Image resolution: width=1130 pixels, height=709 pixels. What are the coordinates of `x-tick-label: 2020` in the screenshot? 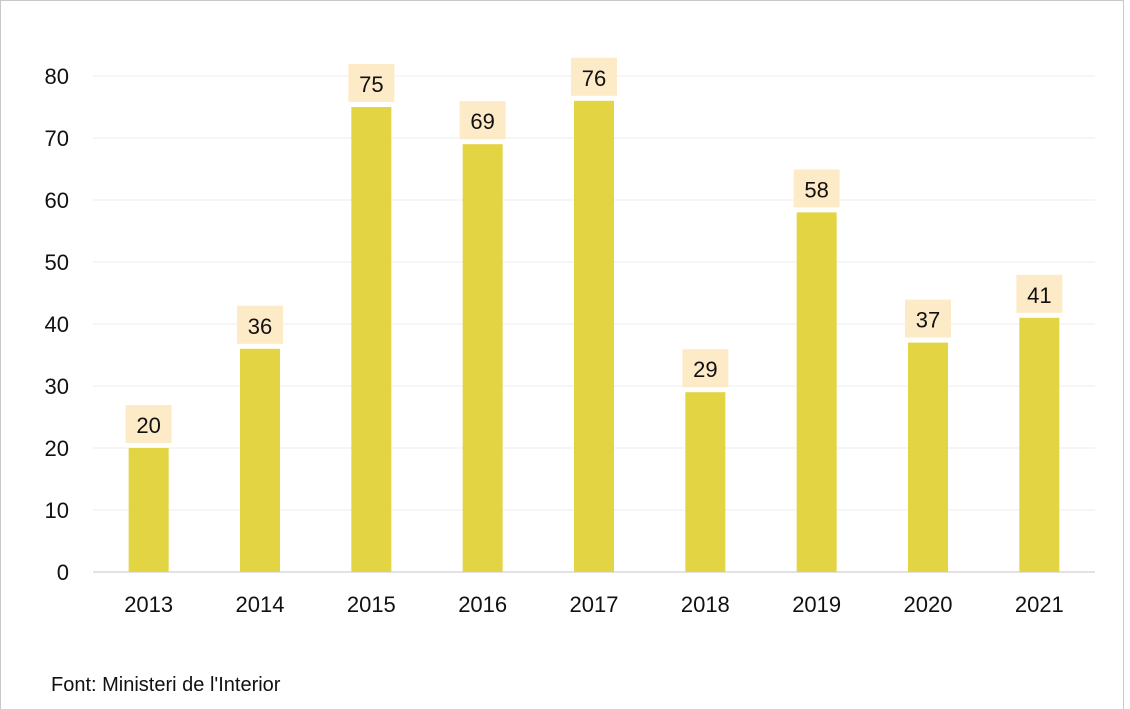 It's located at (928, 604).